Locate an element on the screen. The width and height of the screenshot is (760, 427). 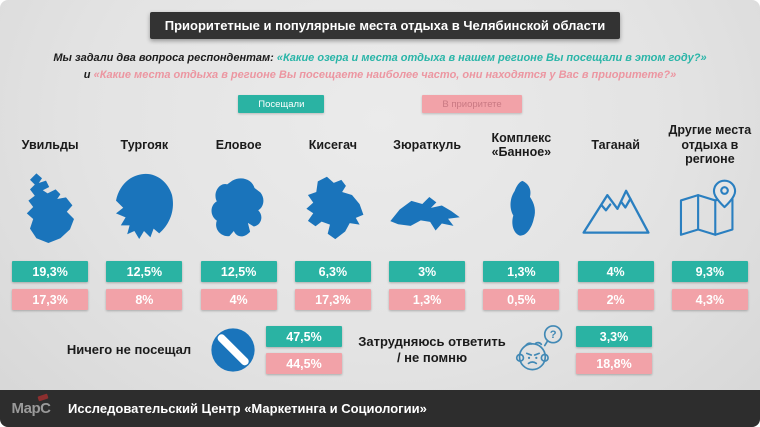
column-elovoe: Еловое 12,5% 4% is located at coordinates (239, 216).